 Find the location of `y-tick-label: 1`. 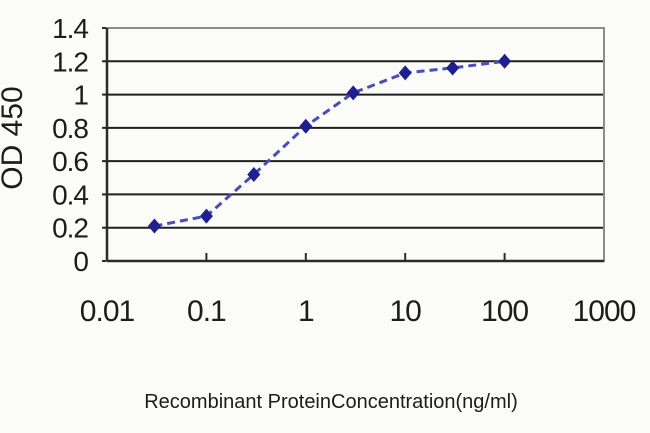

y-tick-label: 1 is located at coordinates (80, 95).